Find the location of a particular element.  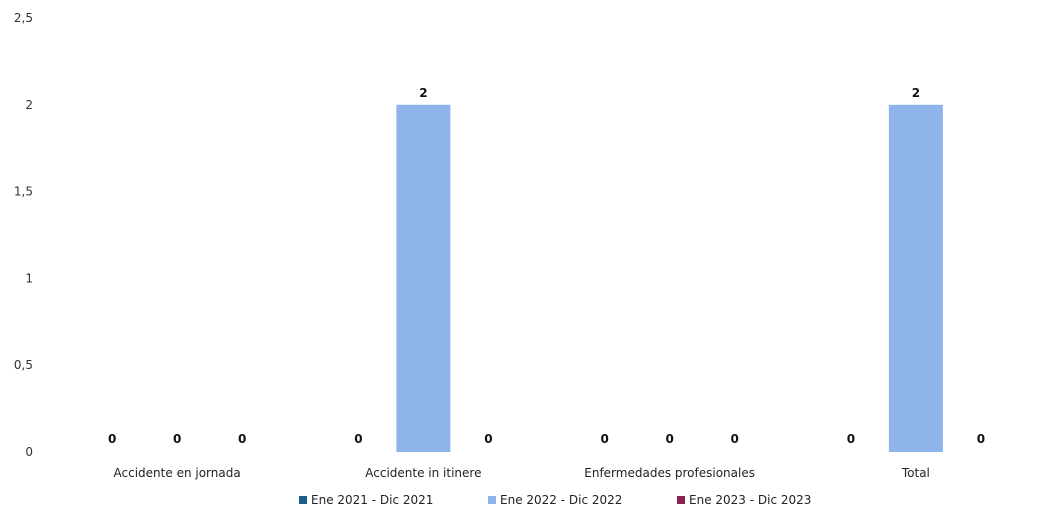

y-tick-label: 2,5 is located at coordinates (23, 18).